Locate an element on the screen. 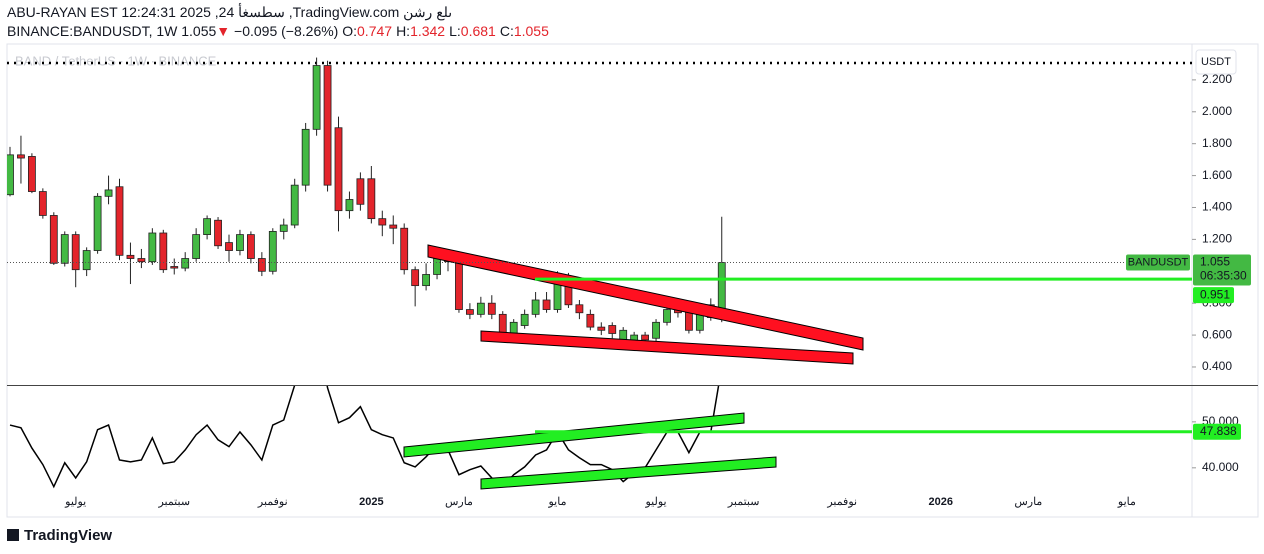 The width and height of the screenshot is (1264, 554). arrow: ▼ is located at coordinates (223, 31).